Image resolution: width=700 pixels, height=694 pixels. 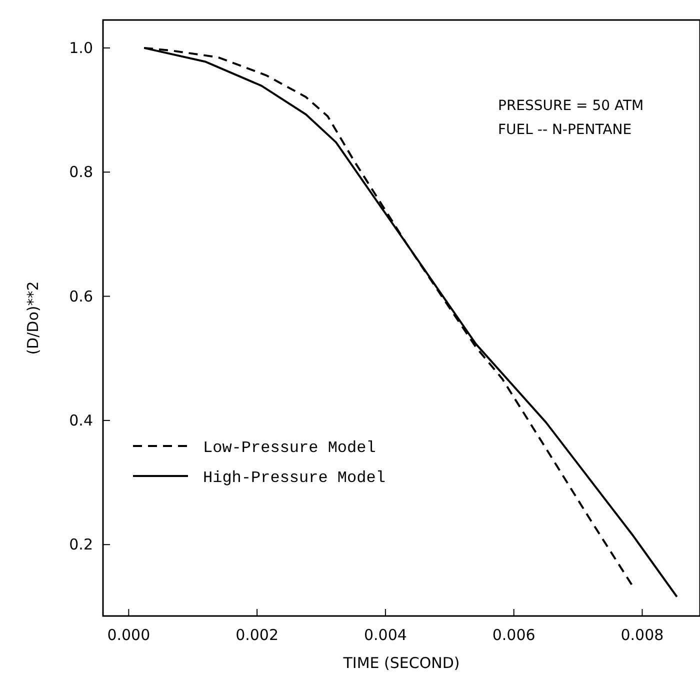 I want to click on x-axis-title: TIME (SECOND), so click(x=401, y=663).